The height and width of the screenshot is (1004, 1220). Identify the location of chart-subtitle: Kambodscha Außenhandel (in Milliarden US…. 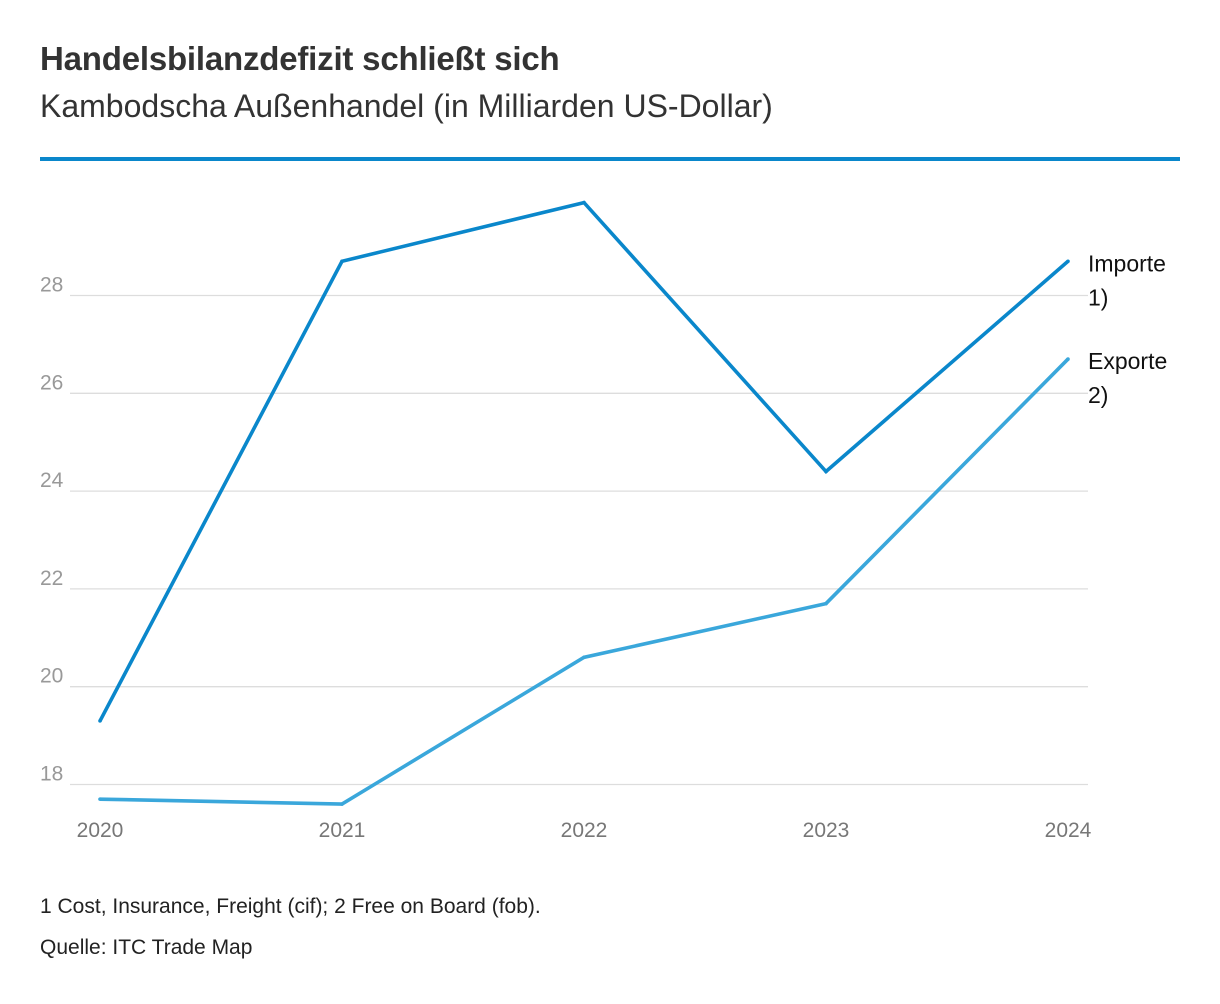
(406, 106).